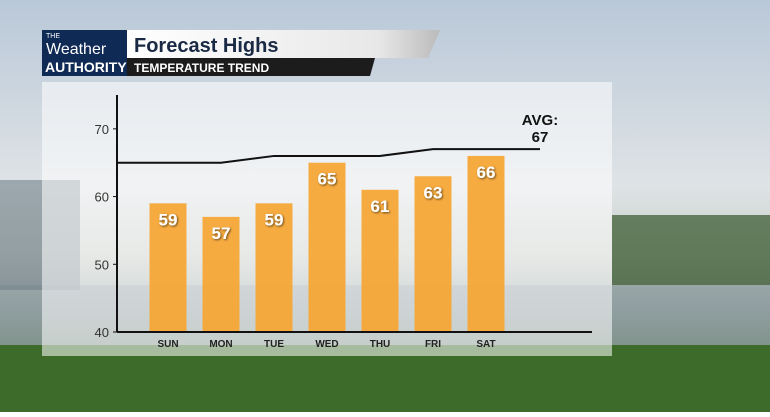 The image size is (770, 417). What do you see at coordinates (167, 344) in the screenshot?
I see `x-tick-label: SUN` at bounding box center [167, 344].